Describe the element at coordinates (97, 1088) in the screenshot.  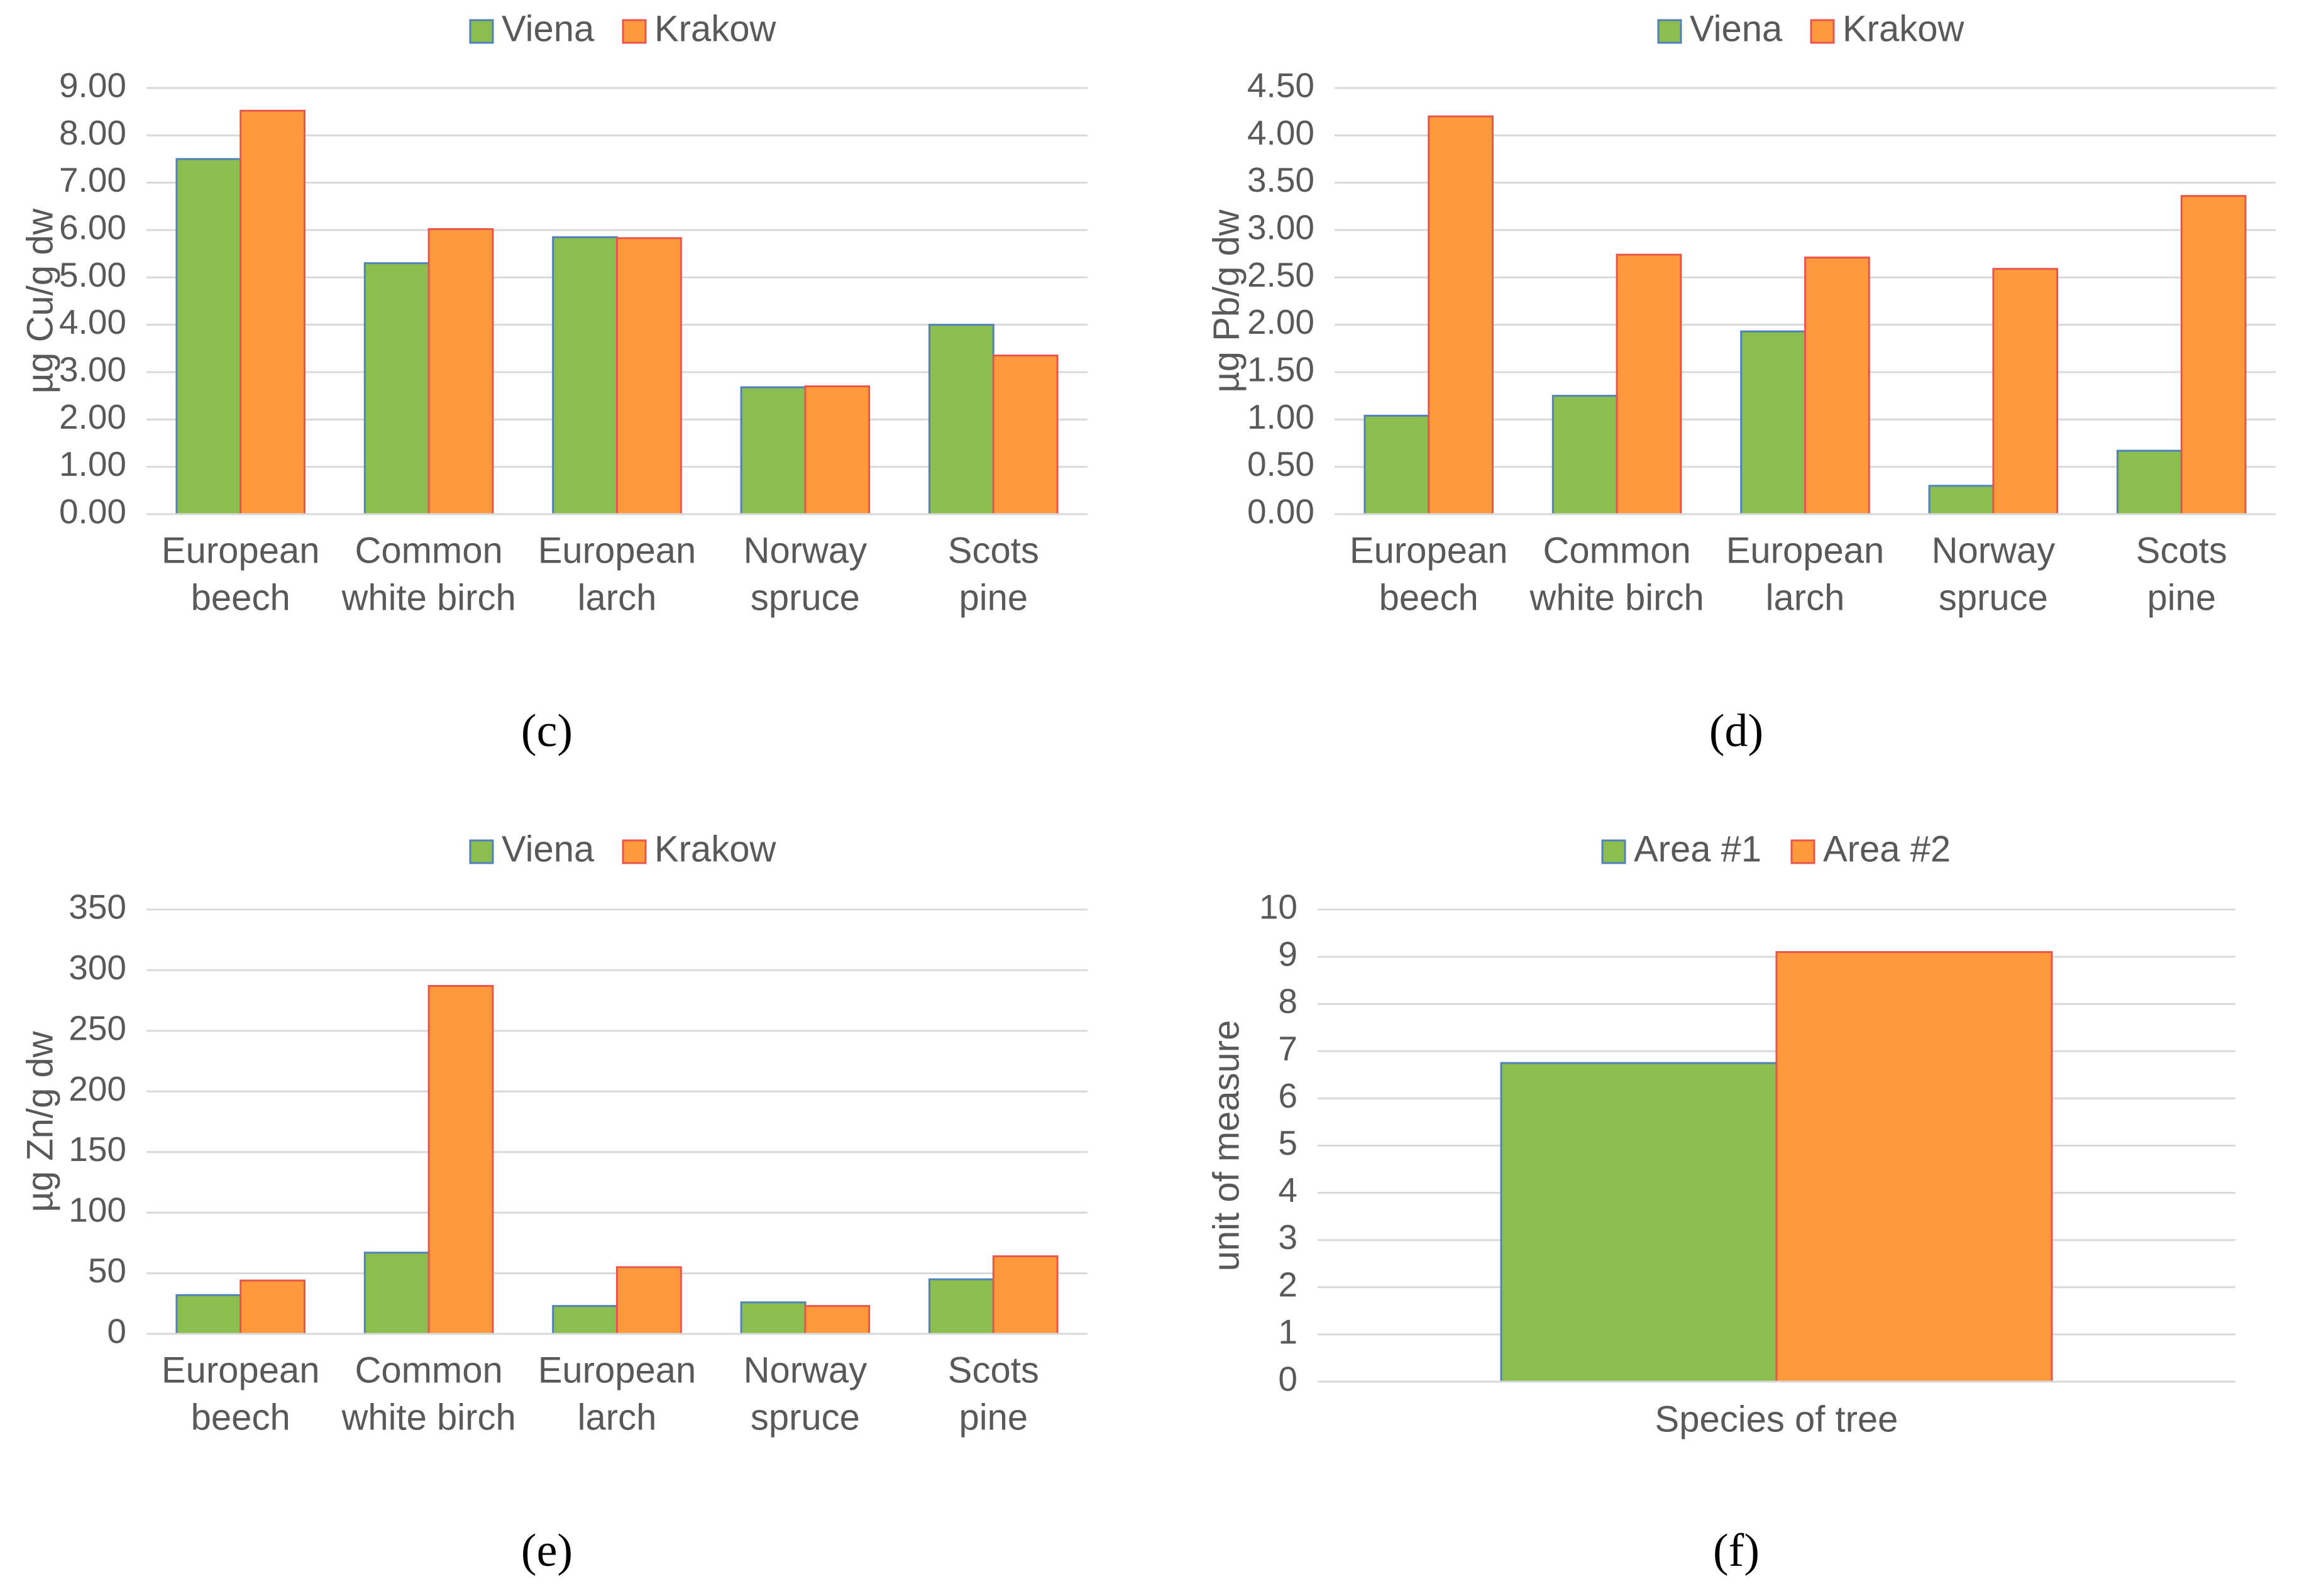
I see `y-tick-label: 200` at that location.